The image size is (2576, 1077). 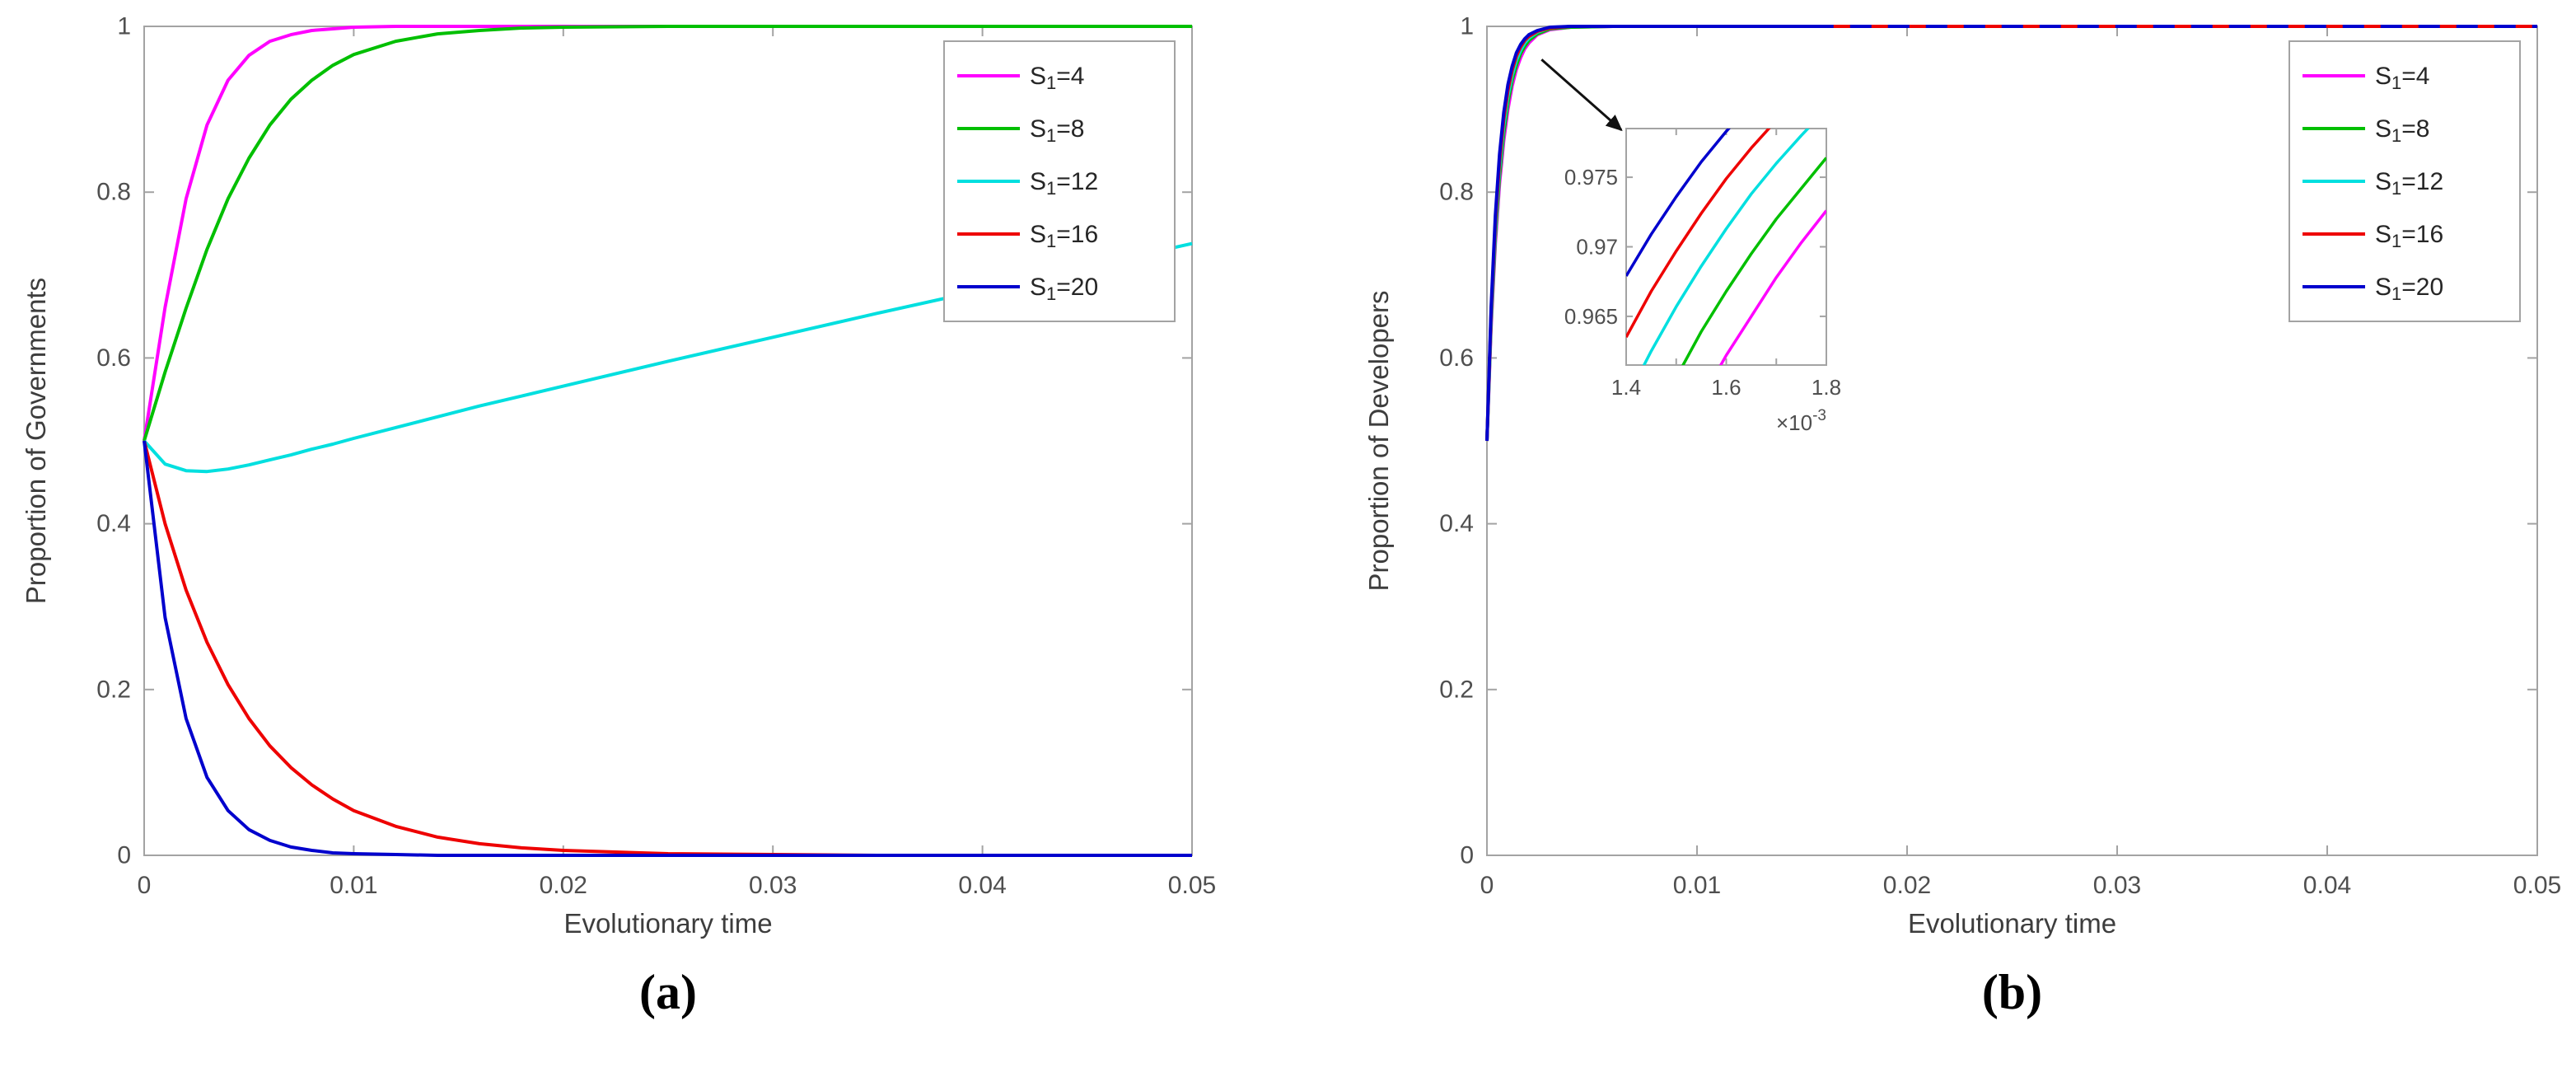 I want to click on zoom-arrow, so click(x=1581, y=95).